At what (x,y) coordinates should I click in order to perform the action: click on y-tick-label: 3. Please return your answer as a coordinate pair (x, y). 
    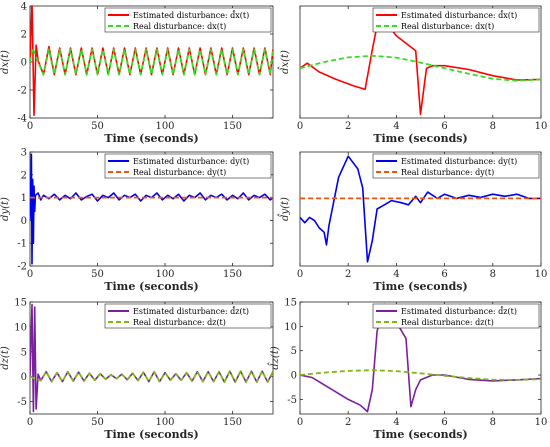
    Looking at the image, I should click on (24, 153).